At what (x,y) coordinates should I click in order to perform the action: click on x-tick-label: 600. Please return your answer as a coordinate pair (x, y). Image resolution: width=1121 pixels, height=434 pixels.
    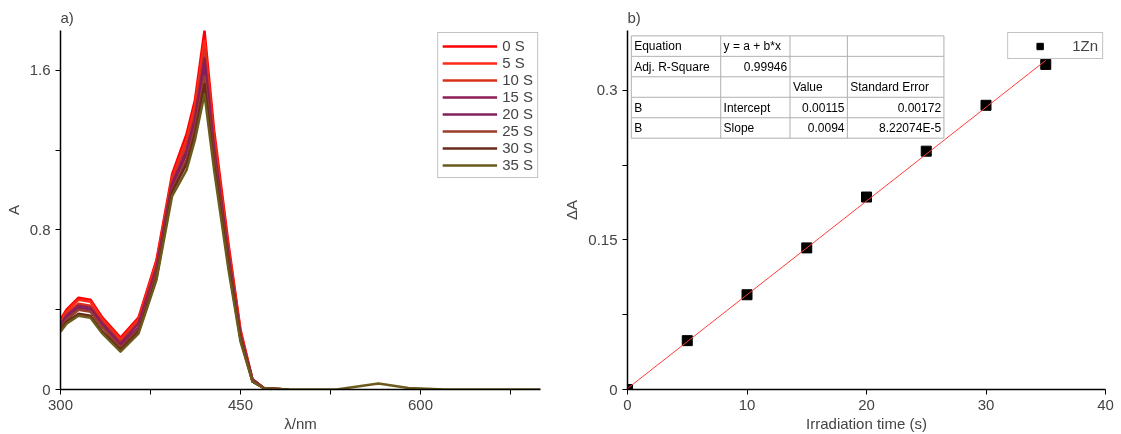
    Looking at the image, I should click on (420, 404).